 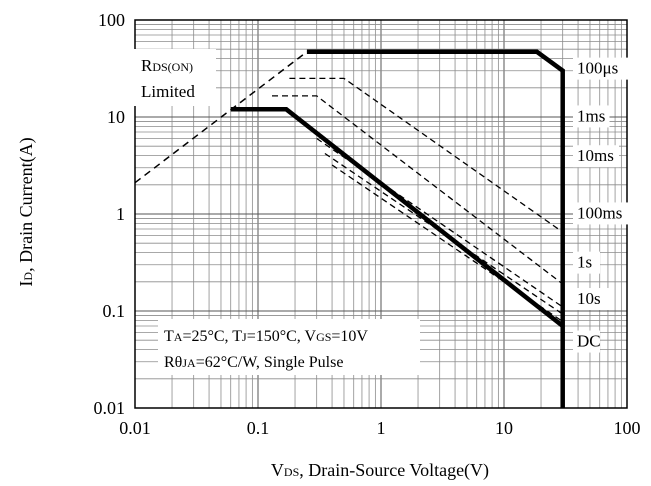 I want to click on x-tick-label: 0.1, so click(x=258, y=428).